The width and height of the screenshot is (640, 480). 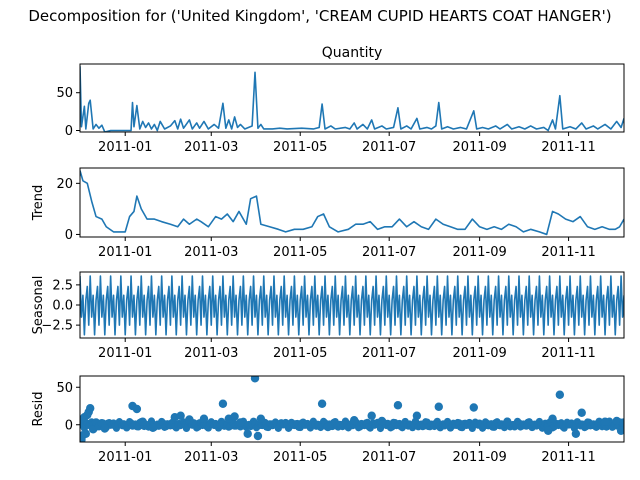 I want to click on quantity-axes-frame, so click(x=352, y=98).